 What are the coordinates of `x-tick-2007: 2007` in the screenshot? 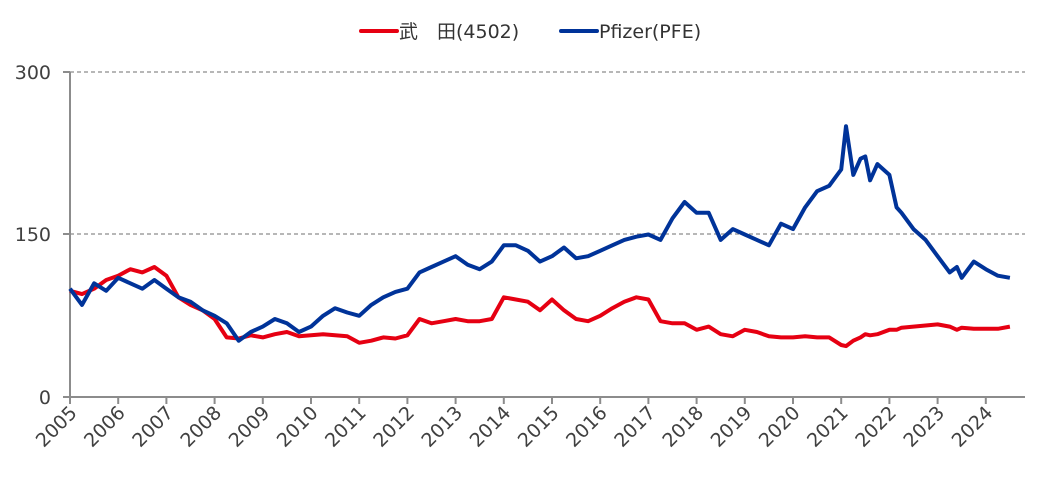 It's located at (153, 427).